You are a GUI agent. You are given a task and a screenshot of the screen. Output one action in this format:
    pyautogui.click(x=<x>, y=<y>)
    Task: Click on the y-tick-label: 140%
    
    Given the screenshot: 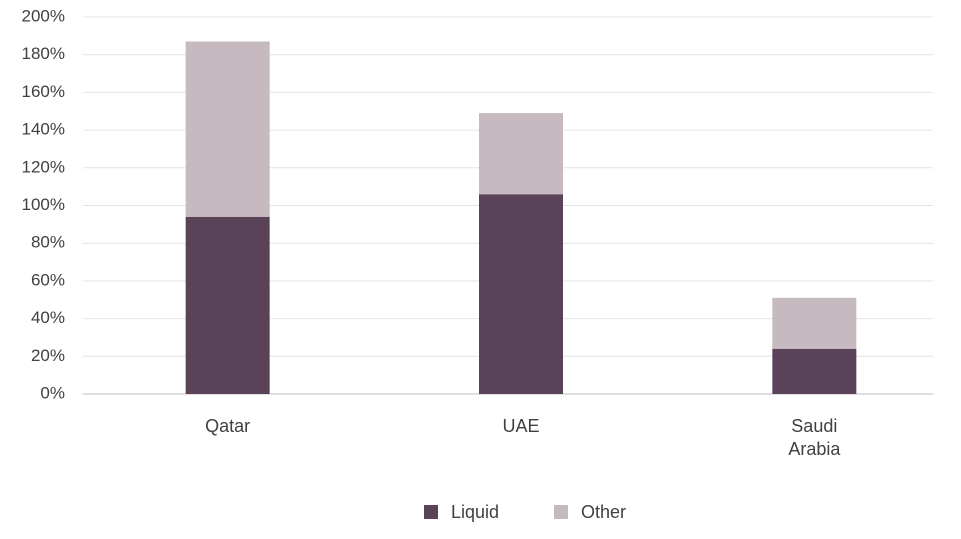 What is the action you would take?
    pyautogui.click(x=43, y=129)
    